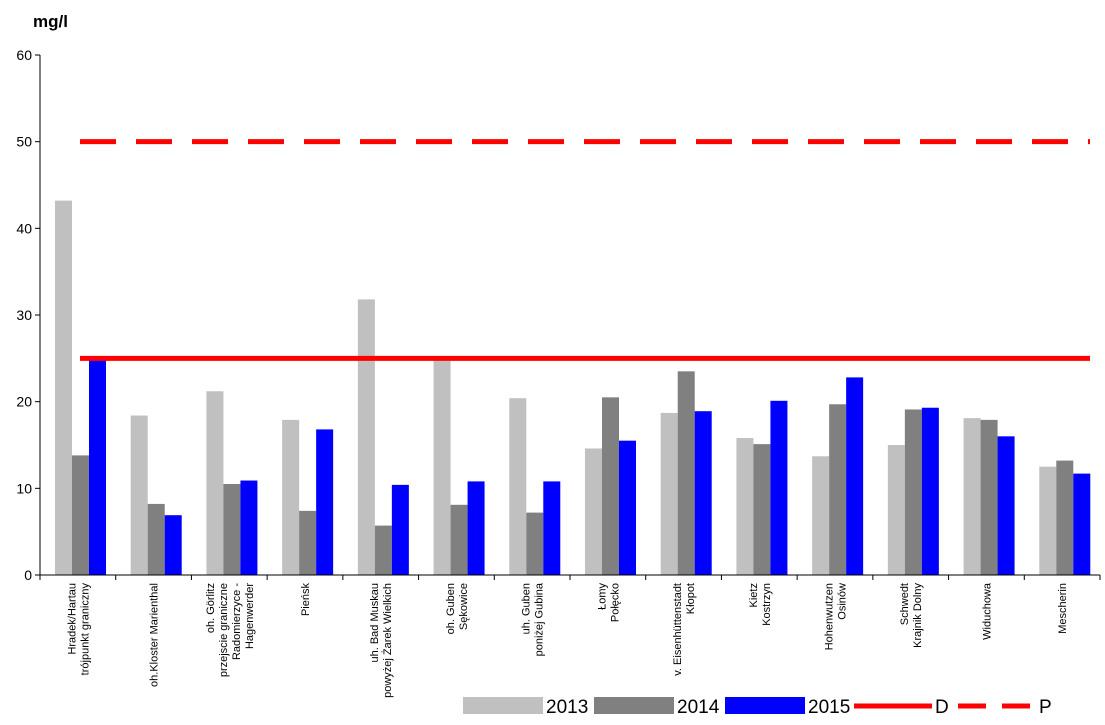 Image resolution: width=1105 pixels, height=725 pixels. I want to click on x-category-label-10: Hohenwutzen Osinów, so click(836, 616).